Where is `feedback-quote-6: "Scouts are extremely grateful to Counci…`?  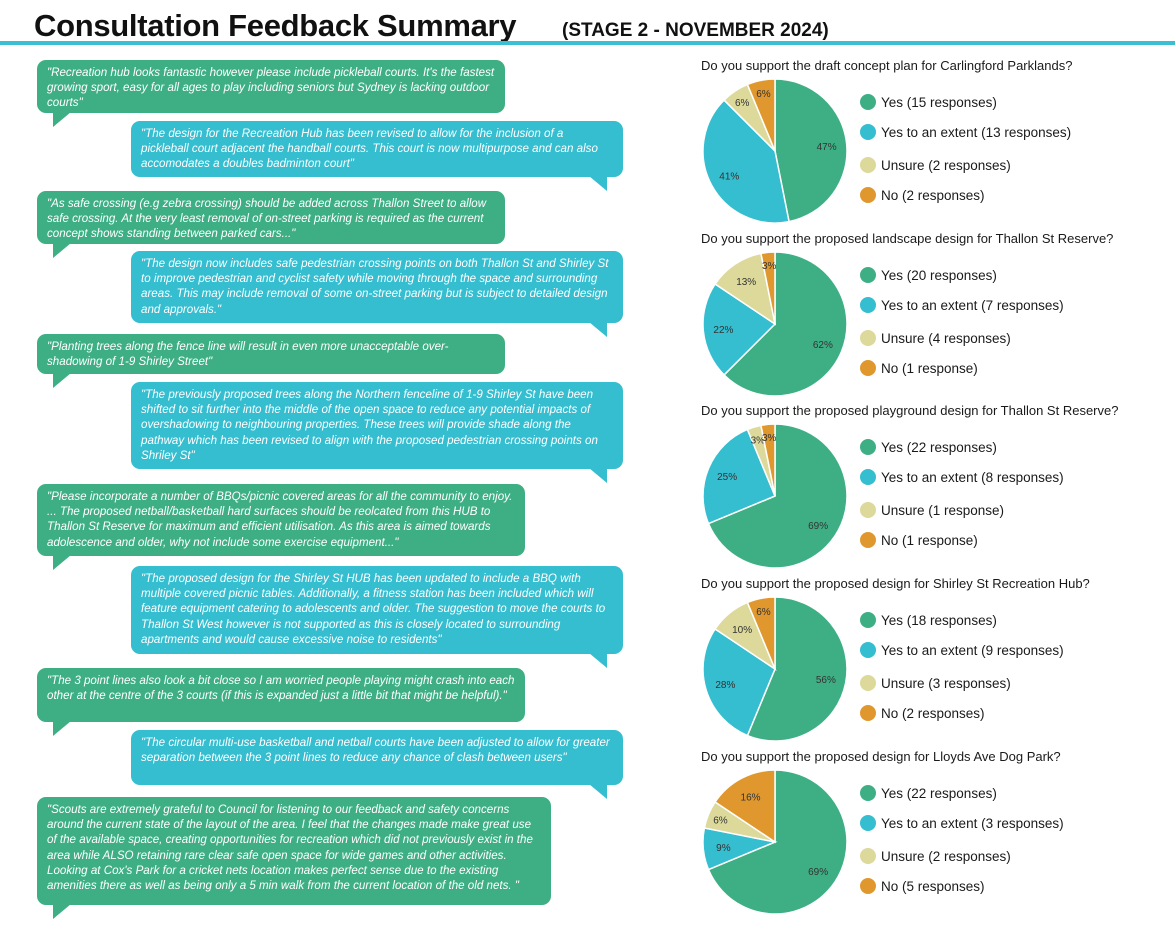
feedback-quote-6: "Scouts are extremely grateful to Counci… is located at coordinates (294, 858).